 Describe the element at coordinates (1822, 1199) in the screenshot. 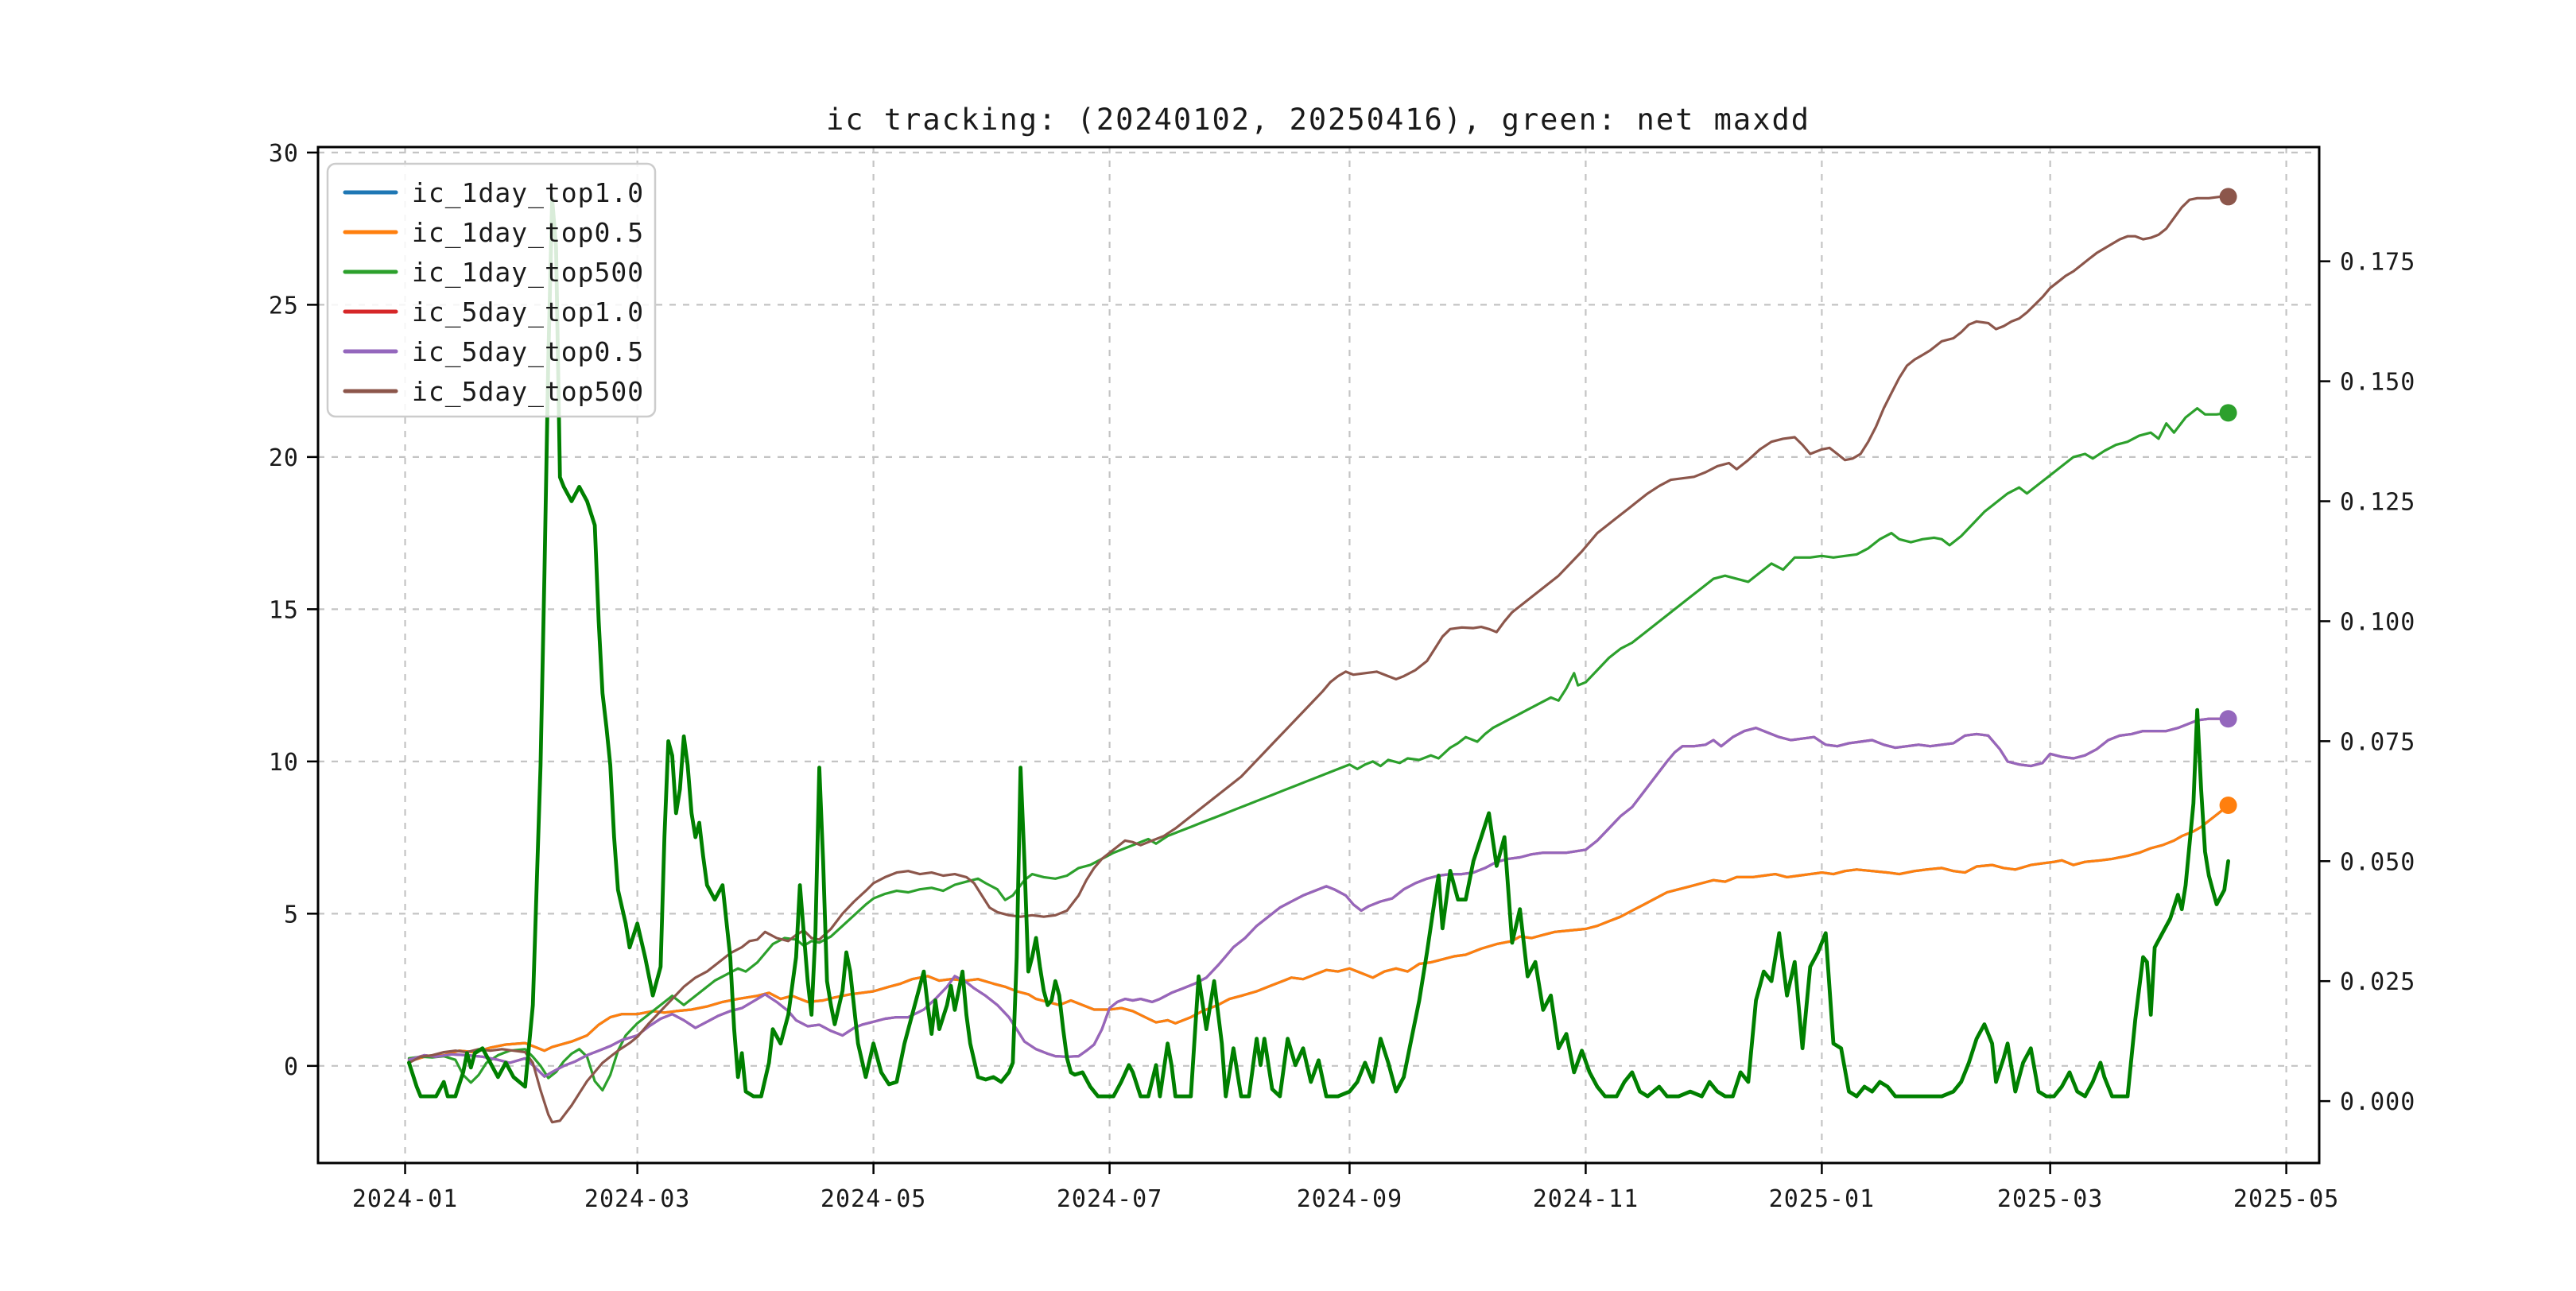

I see `x-tick-label: 2025-01` at that location.